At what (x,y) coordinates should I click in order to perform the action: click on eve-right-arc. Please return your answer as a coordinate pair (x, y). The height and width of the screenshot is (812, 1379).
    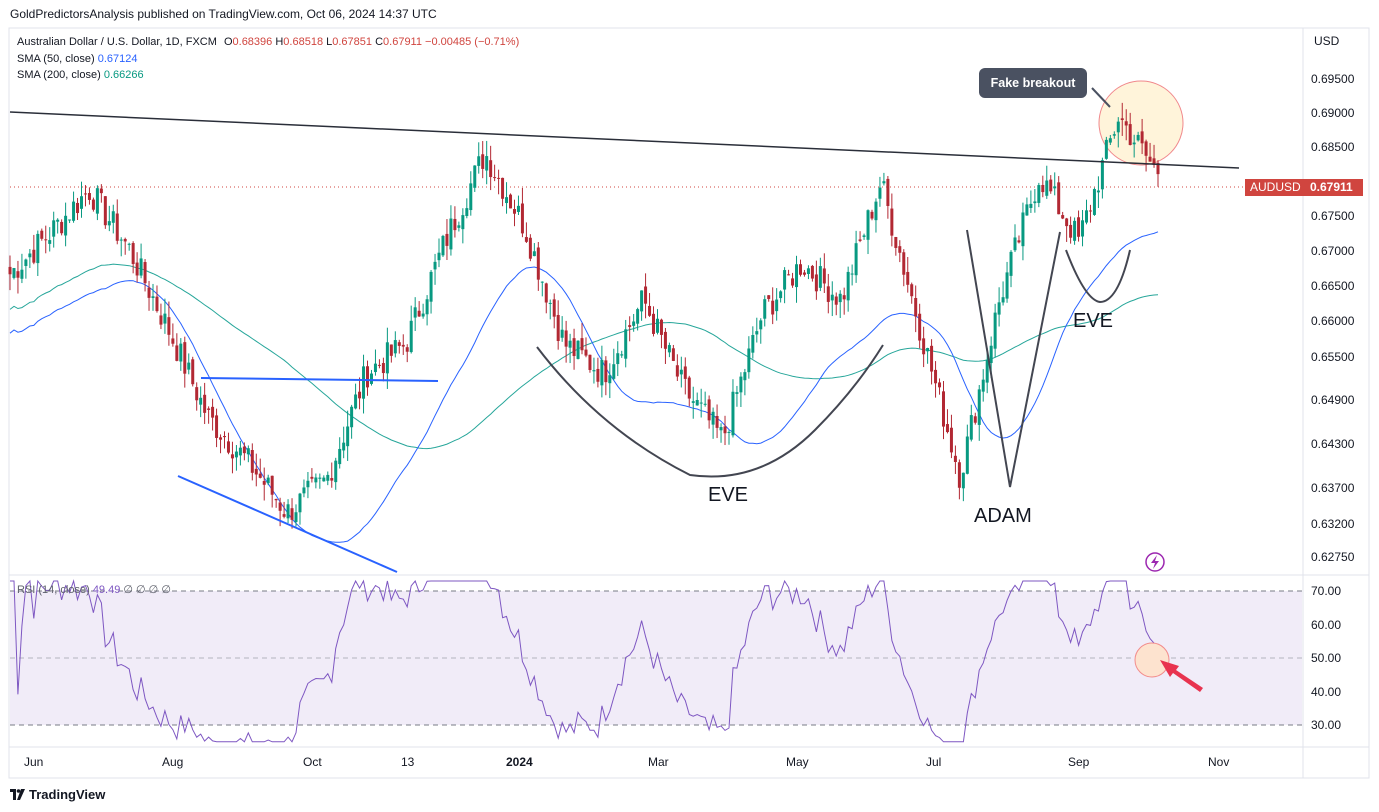
    Looking at the image, I should click on (1098, 276).